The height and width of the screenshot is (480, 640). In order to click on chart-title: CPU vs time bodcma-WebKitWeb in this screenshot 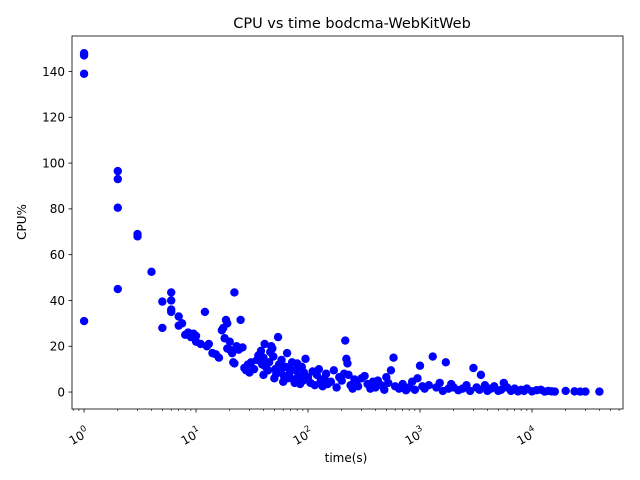, I will do `click(352, 24)`.